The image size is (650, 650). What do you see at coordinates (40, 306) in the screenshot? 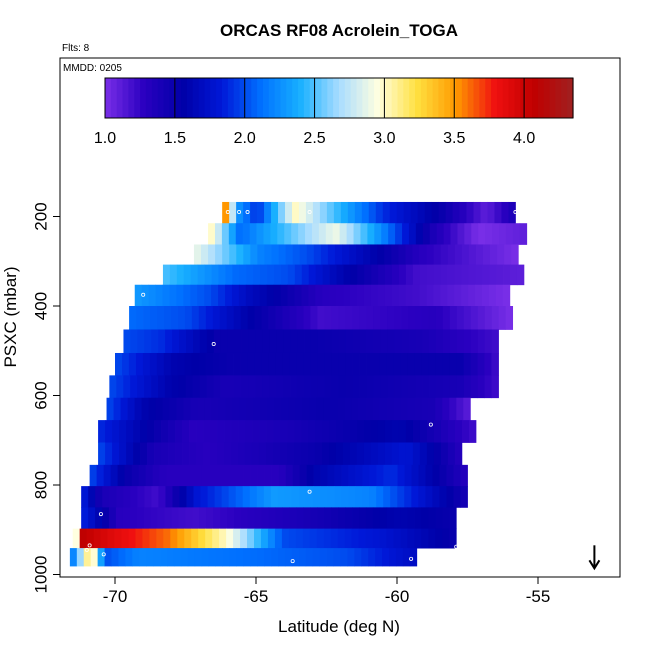
I see `y-tick-label: 400` at bounding box center [40, 306].